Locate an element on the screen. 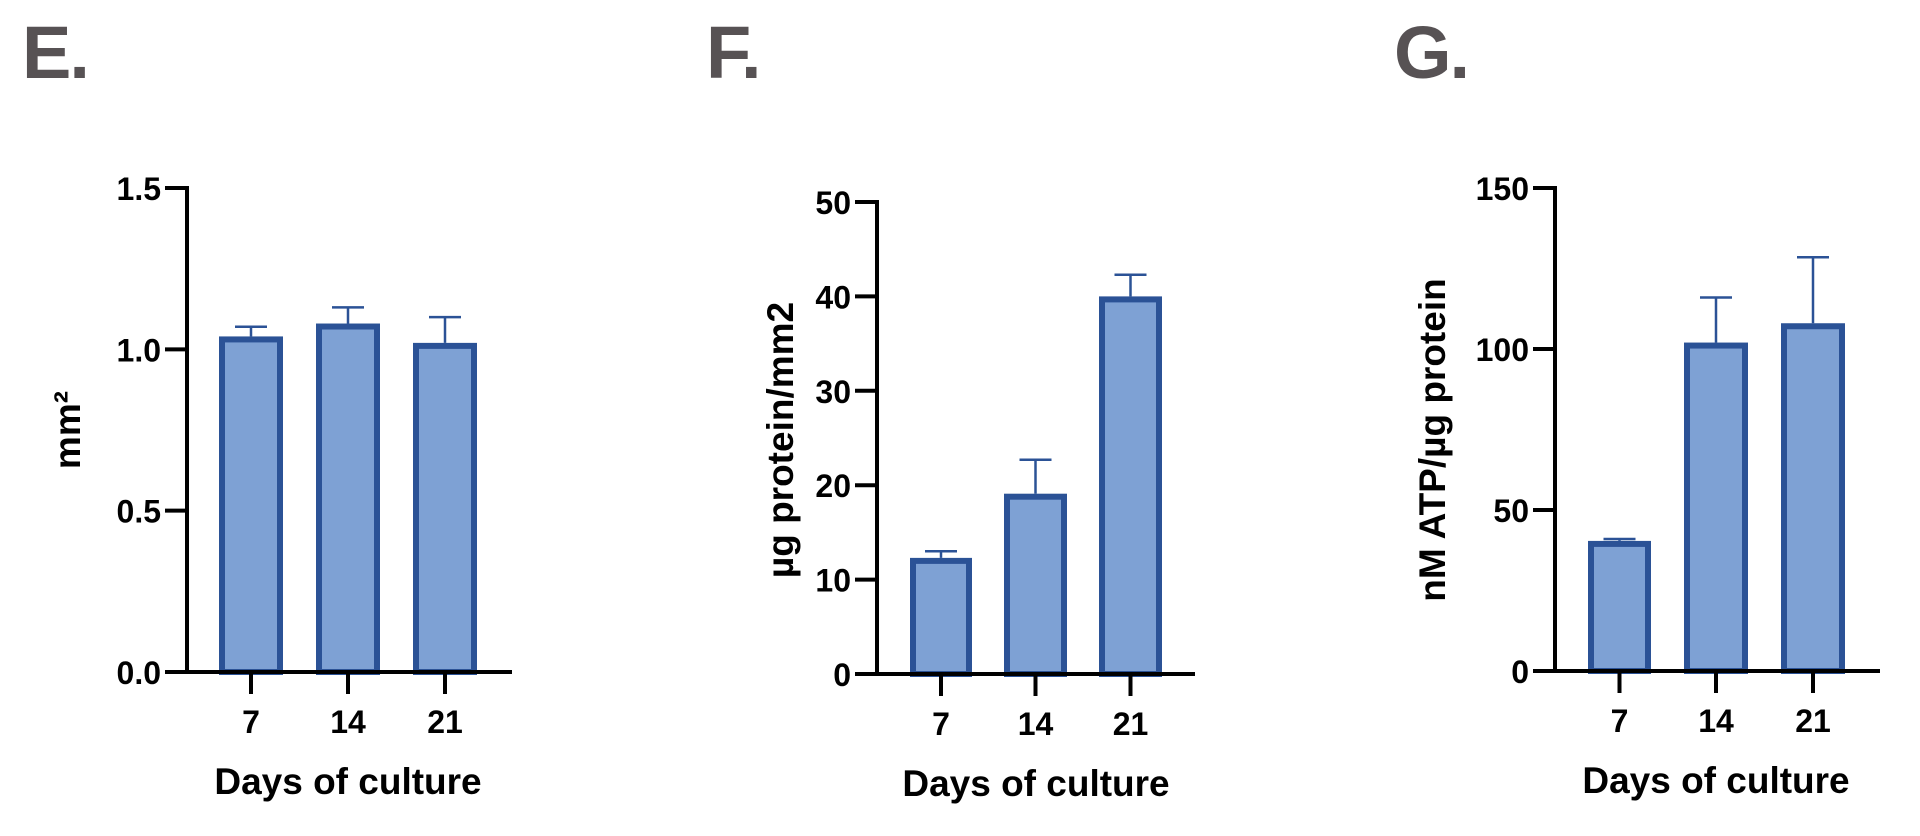 Image resolution: width=1920 pixels, height=836 pixels. y-tick-label: 10 is located at coordinates (833, 581).